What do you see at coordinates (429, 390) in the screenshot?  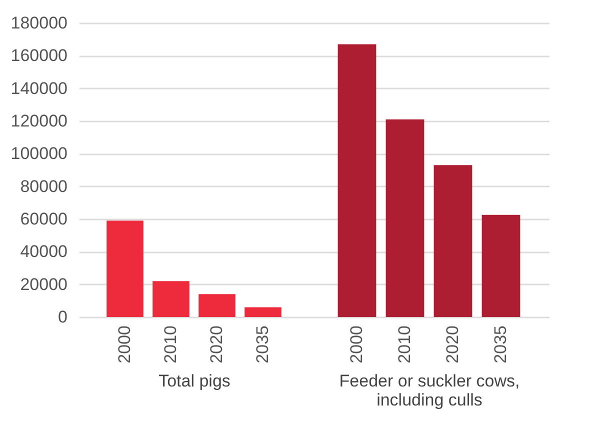 I see `x-axis-title: Feeder or suckler cows, including culls` at bounding box center [429, 390].